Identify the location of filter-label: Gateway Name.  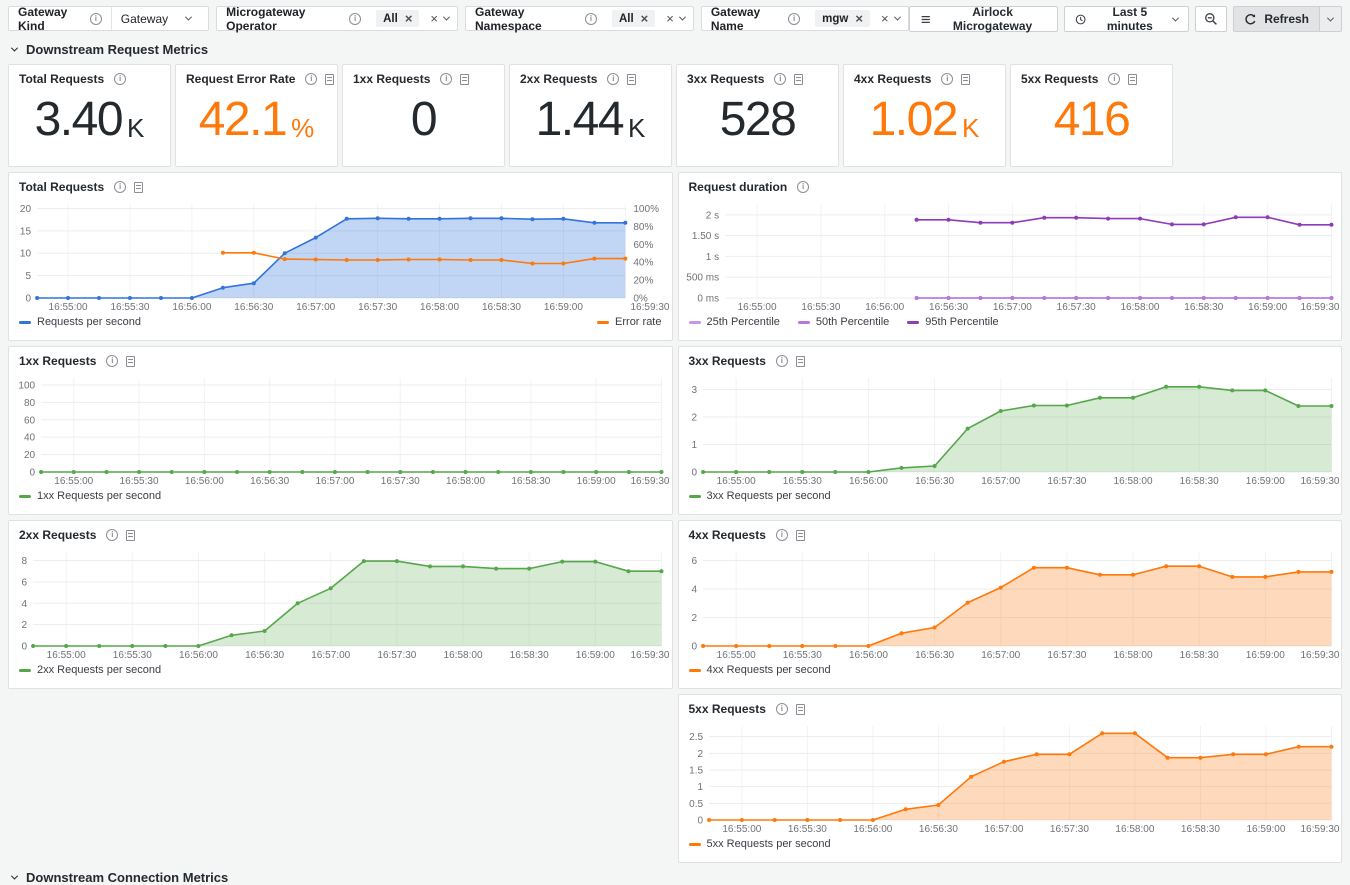
(755, 19).